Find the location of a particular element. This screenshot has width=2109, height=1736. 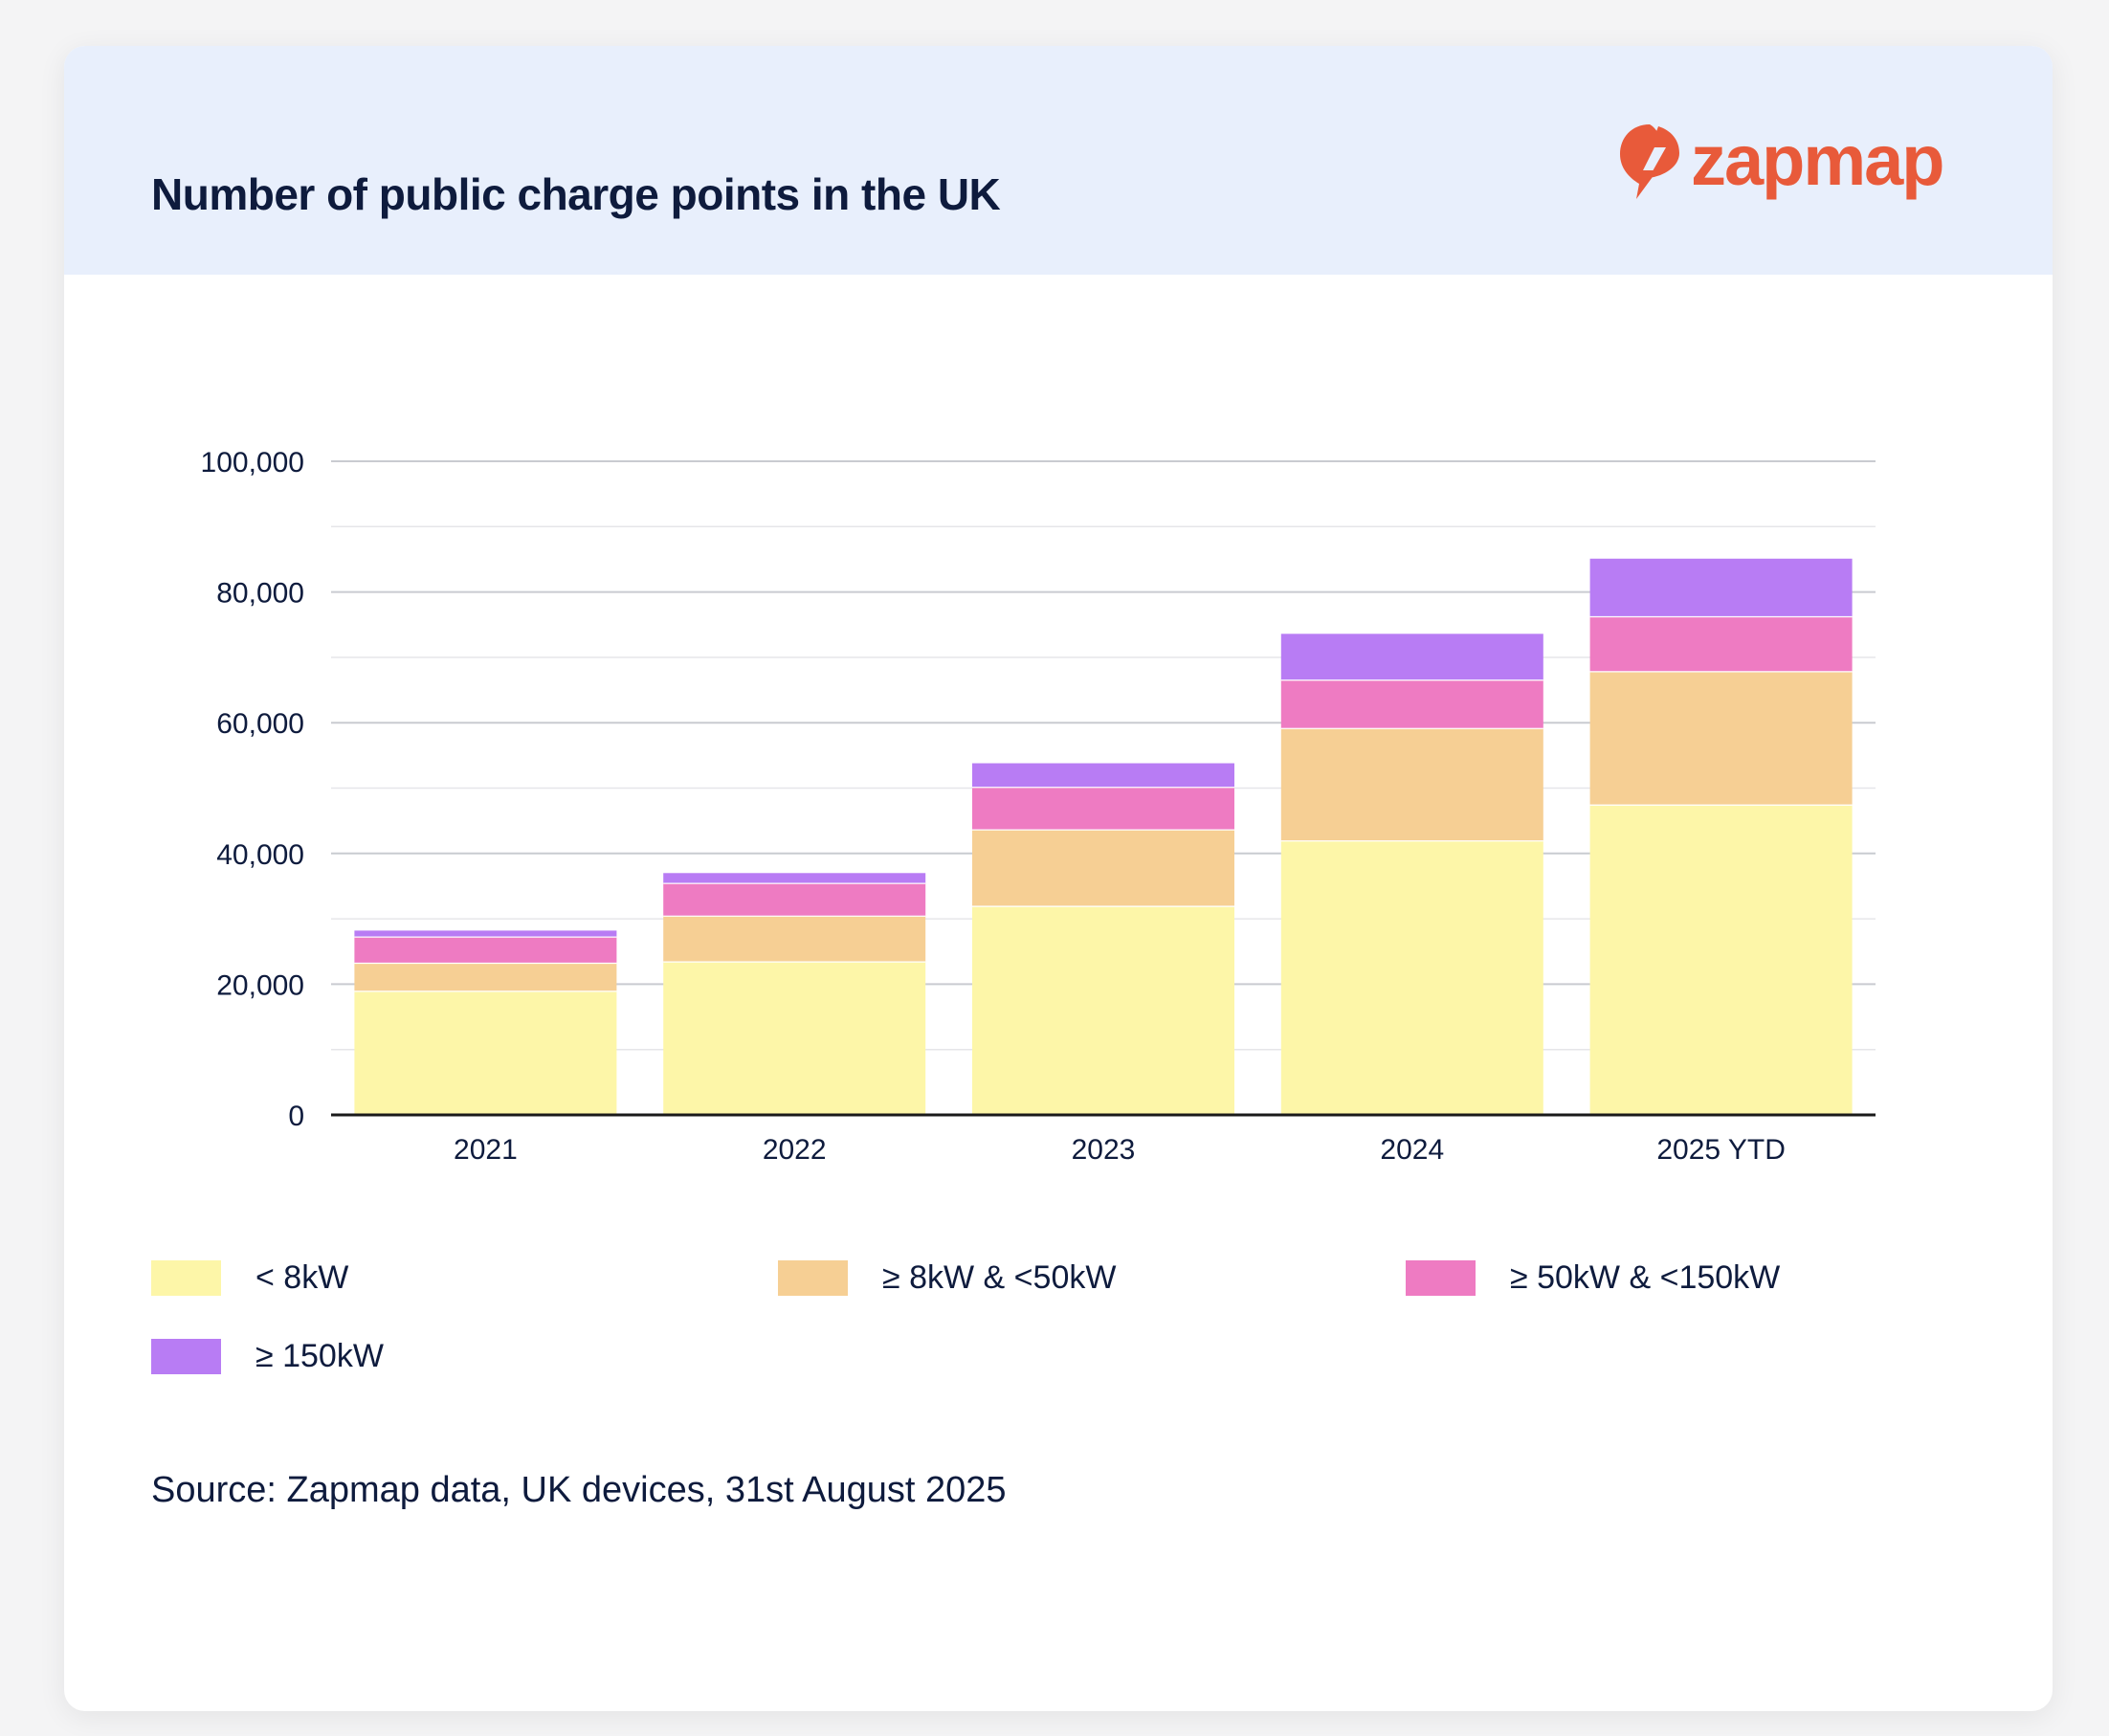

legend-item: < 8kW is located at coordinates (249, 1278).